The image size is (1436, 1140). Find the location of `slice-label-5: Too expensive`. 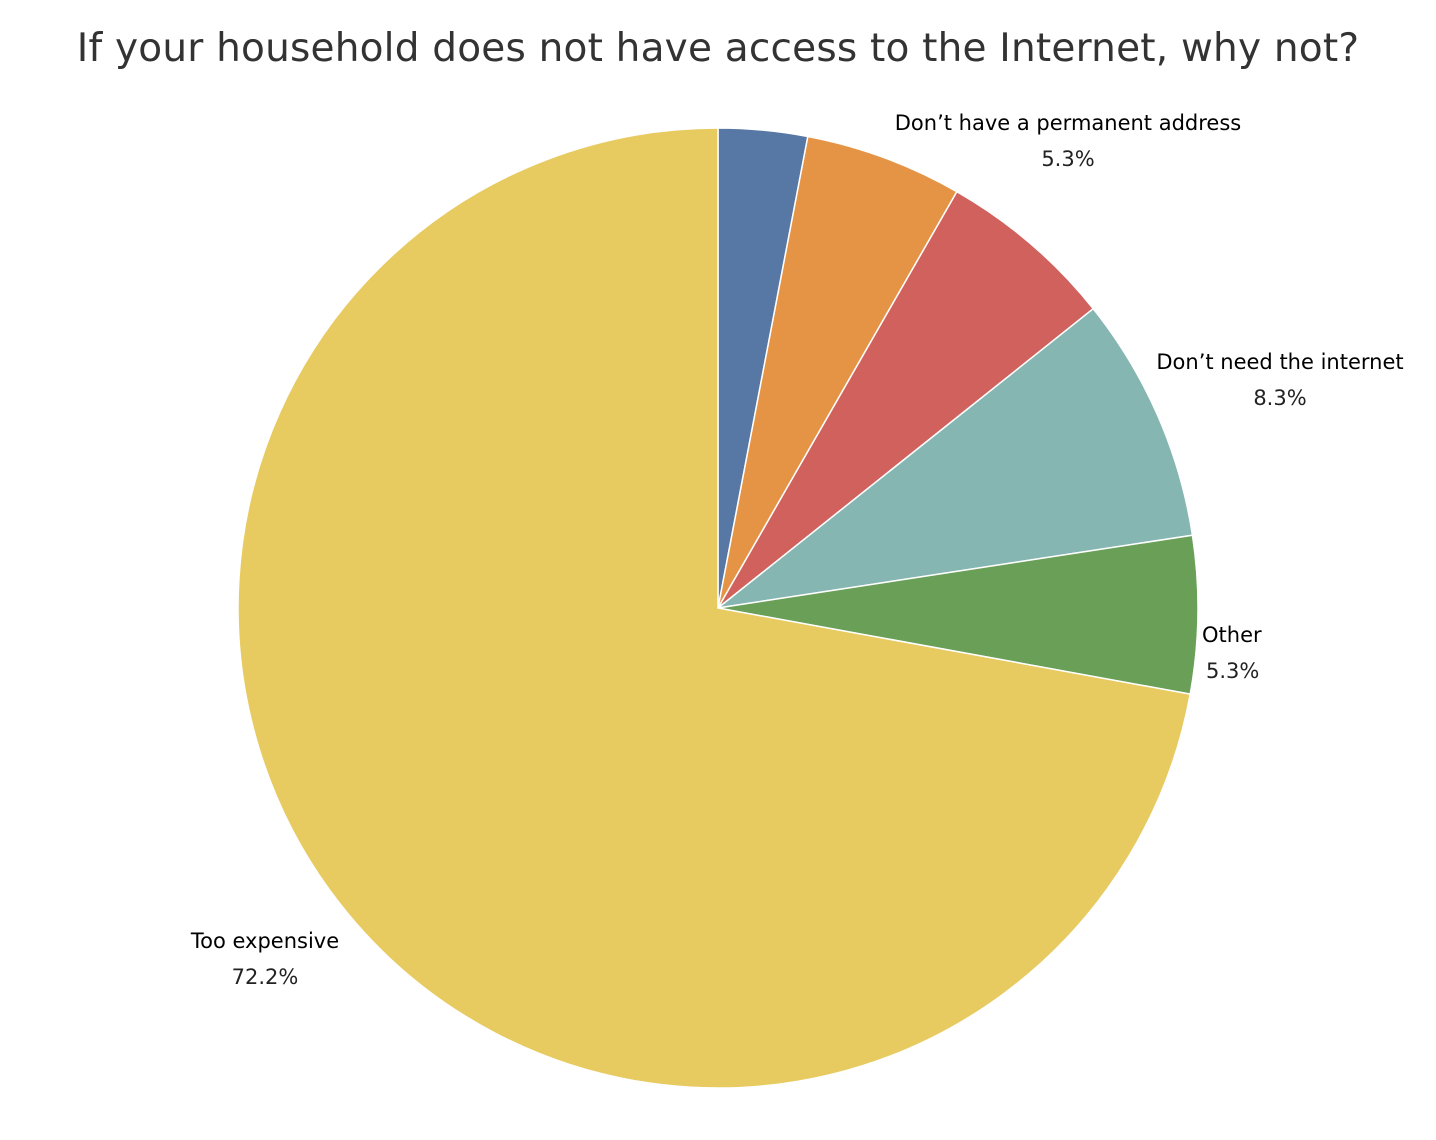

slice-label-5: Too expensive is located at coordinates (264, 941).